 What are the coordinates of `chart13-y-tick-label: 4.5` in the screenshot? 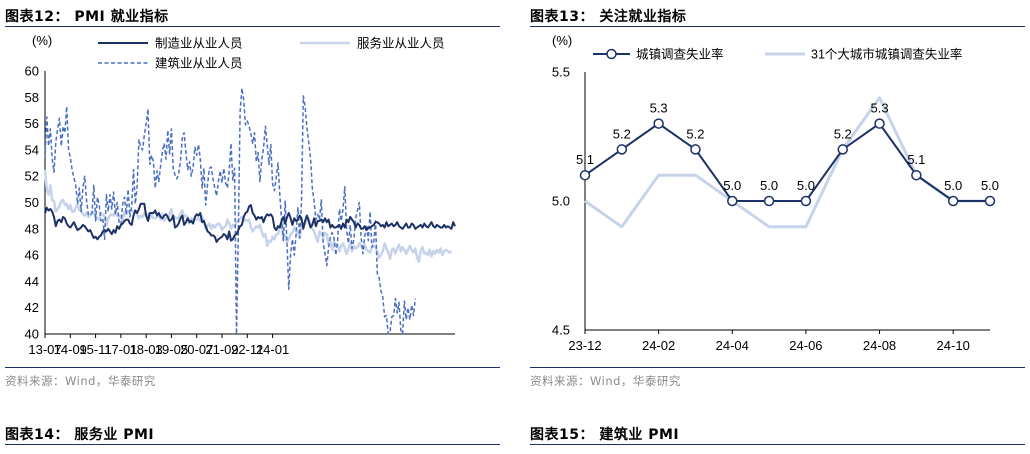 It's located at (561, 330).